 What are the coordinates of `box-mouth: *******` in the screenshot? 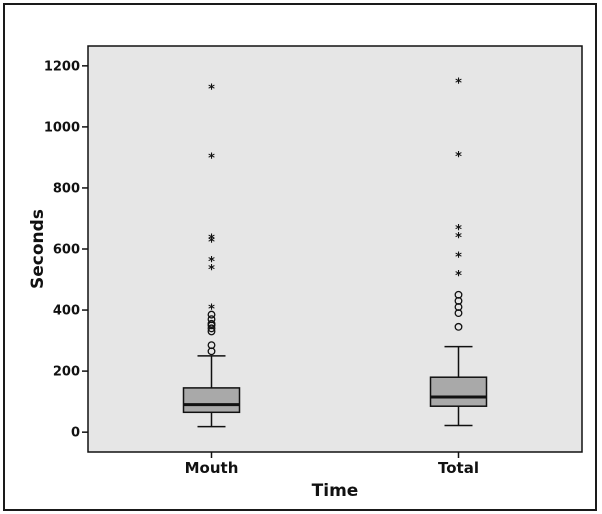 It's located at (211, 255).